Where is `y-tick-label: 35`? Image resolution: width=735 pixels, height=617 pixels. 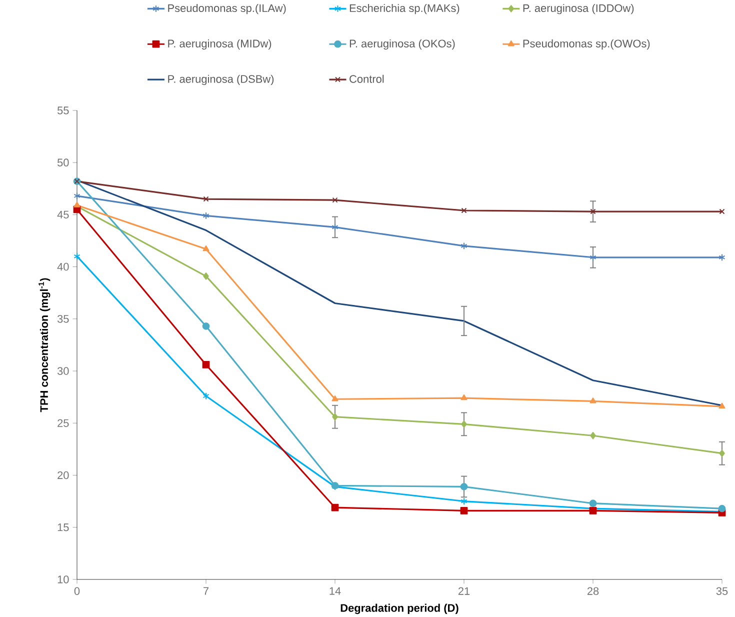
y-tick-label: 35 is located at coordinates (63, 318).